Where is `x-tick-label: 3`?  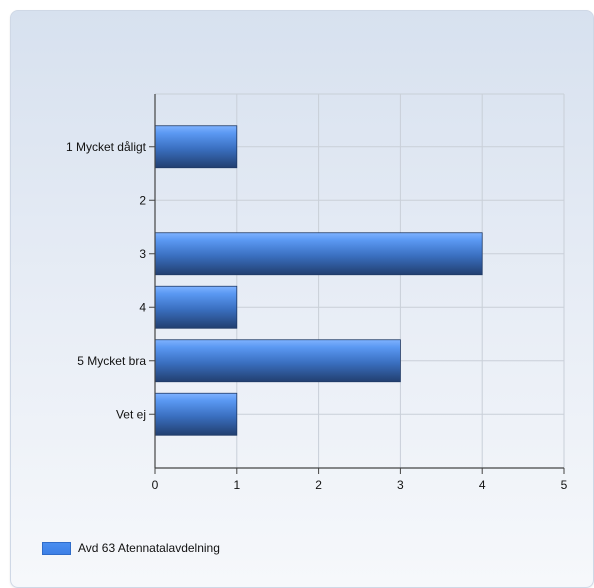 x-tick-label: 3 is located at coordinates (400, 485).